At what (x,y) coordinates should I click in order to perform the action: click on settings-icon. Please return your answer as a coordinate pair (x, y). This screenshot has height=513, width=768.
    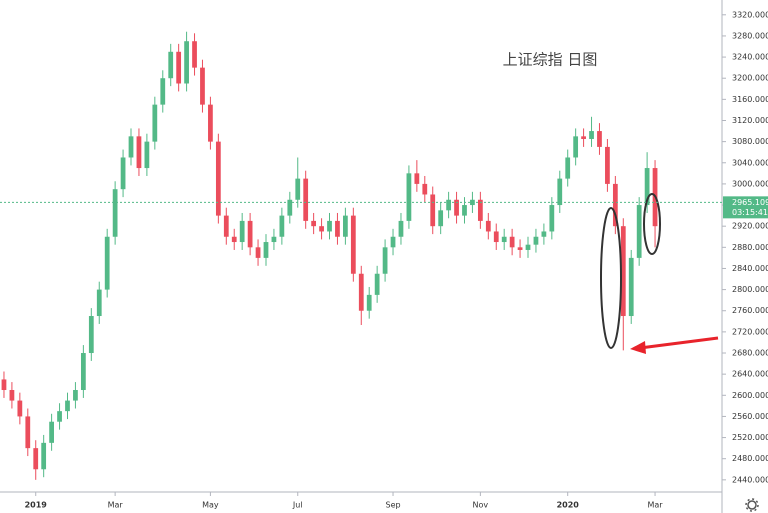
    Looking at the image, I should click on (752, 505).